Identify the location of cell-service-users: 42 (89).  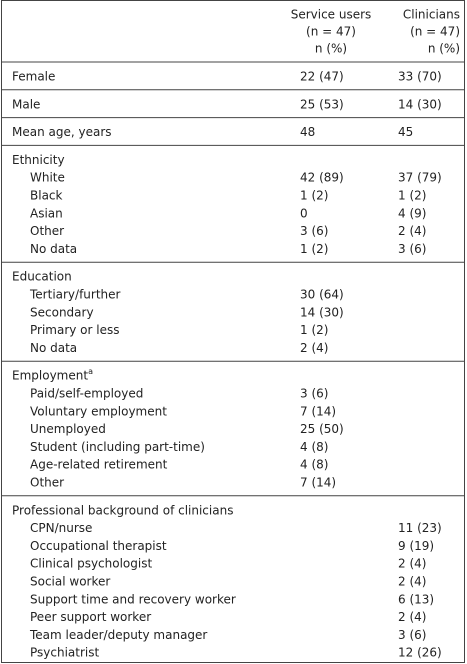
(322, 178).